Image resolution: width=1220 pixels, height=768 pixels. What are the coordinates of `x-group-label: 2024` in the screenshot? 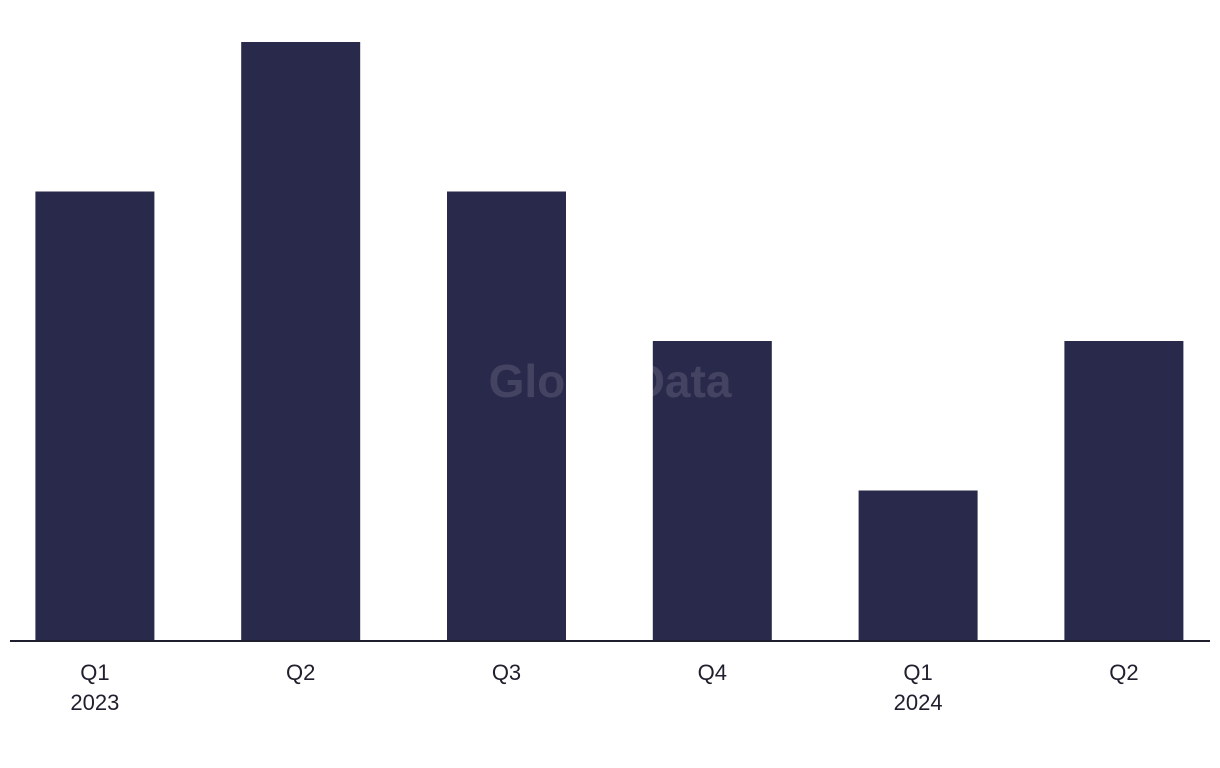 It's located at (918, 702).